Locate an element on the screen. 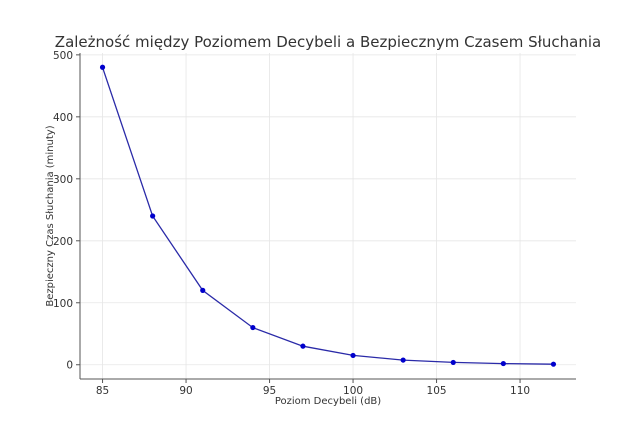 The width and height of the screenshot is (640, 427). x-axis-ticks: 85 90 95 100 105 110 is located at coordinates (313, 388).